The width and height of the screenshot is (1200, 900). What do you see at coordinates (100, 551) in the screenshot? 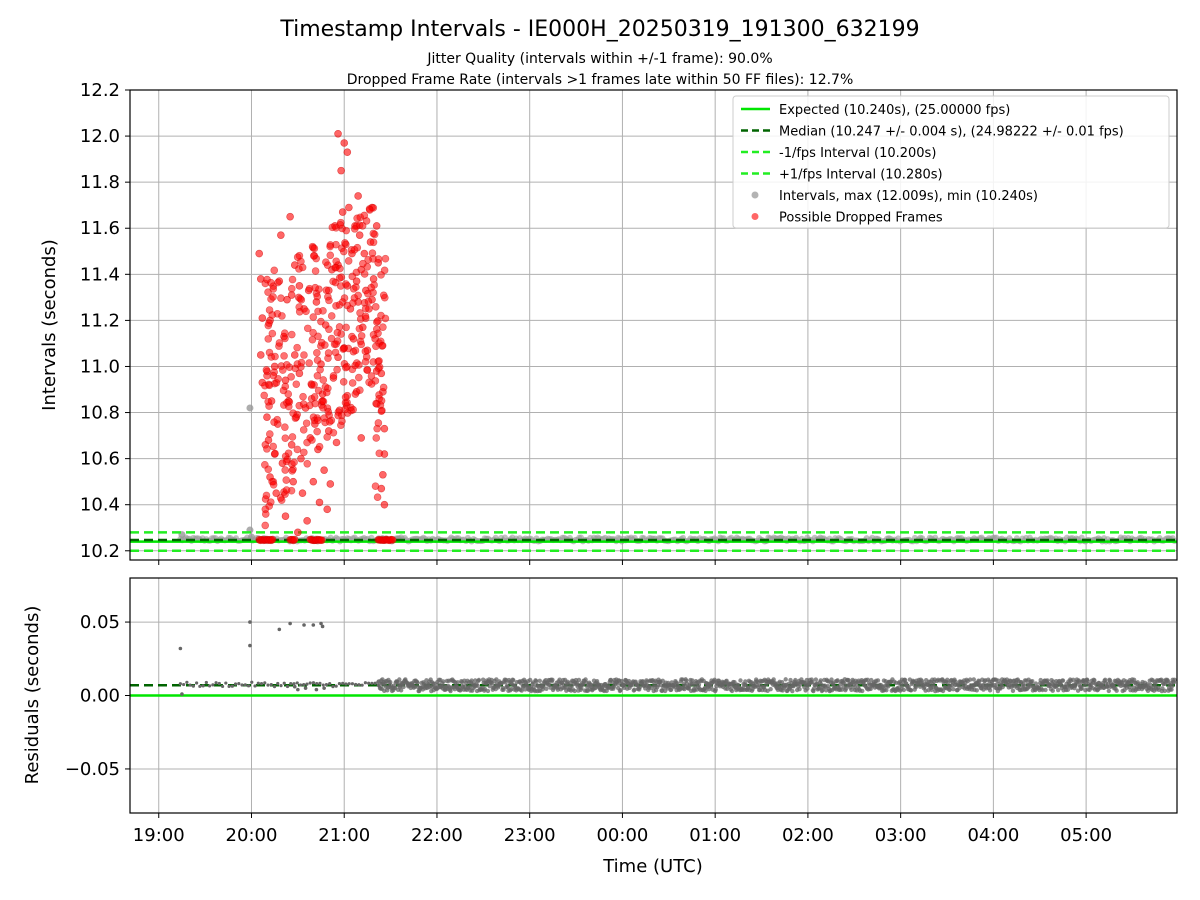
I see `y-tick-label: 10.2` at bounding box center [100, 551].